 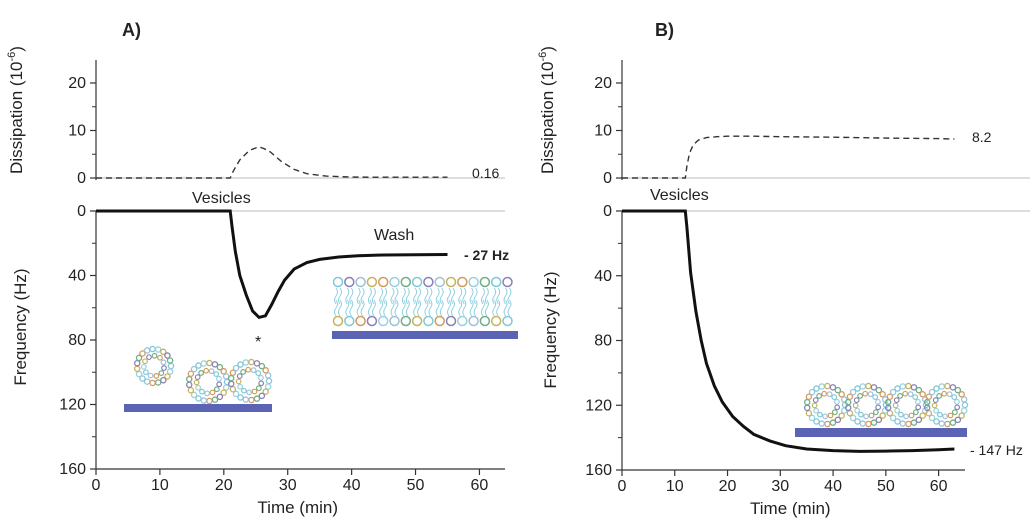 What do you see at coordinates (290, 493) in the screenshot?
I see `panel-a-x-ticks: 0 10 20 30 40 50 60 Time (min)` at bounding box center [290, 493].